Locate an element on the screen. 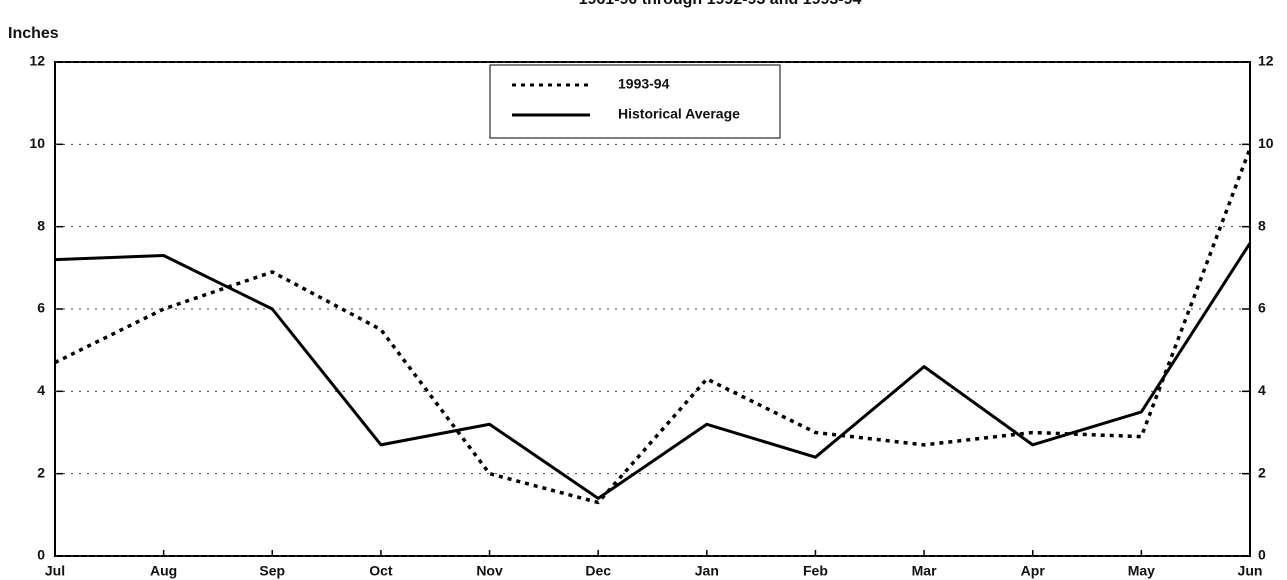 Image resolution: width=1287 pixels, height=580 pixels. y-tick-label: 2 is located at coordinates (41, 472).